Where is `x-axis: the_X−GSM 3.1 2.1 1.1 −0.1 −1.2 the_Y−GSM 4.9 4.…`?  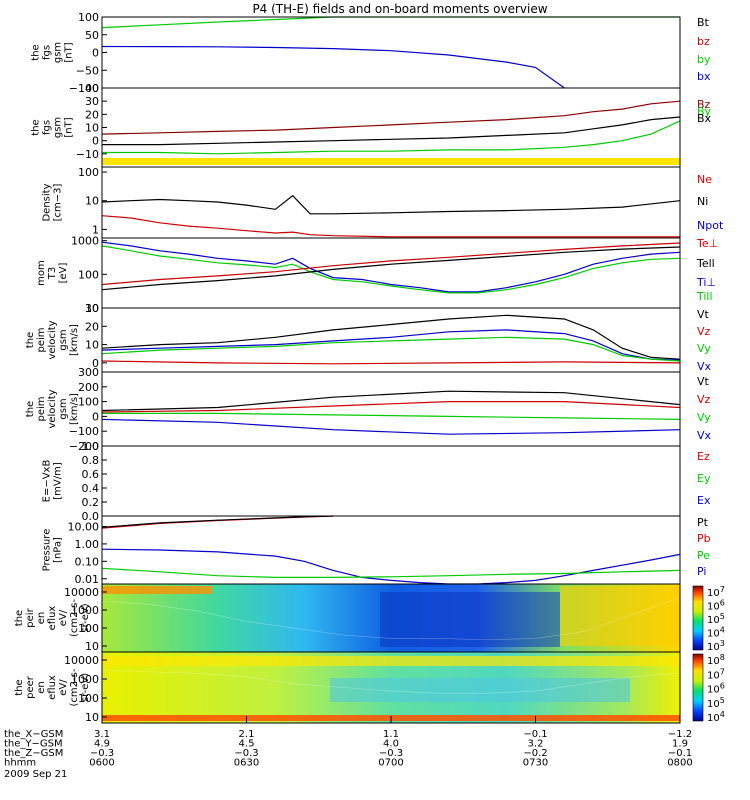 x-axis: the_X−GSM 3.1 2.1 1.1 −0.1 −1.2 the_Y−GSM 4.9 4.… is located at coordinates (348, 748).